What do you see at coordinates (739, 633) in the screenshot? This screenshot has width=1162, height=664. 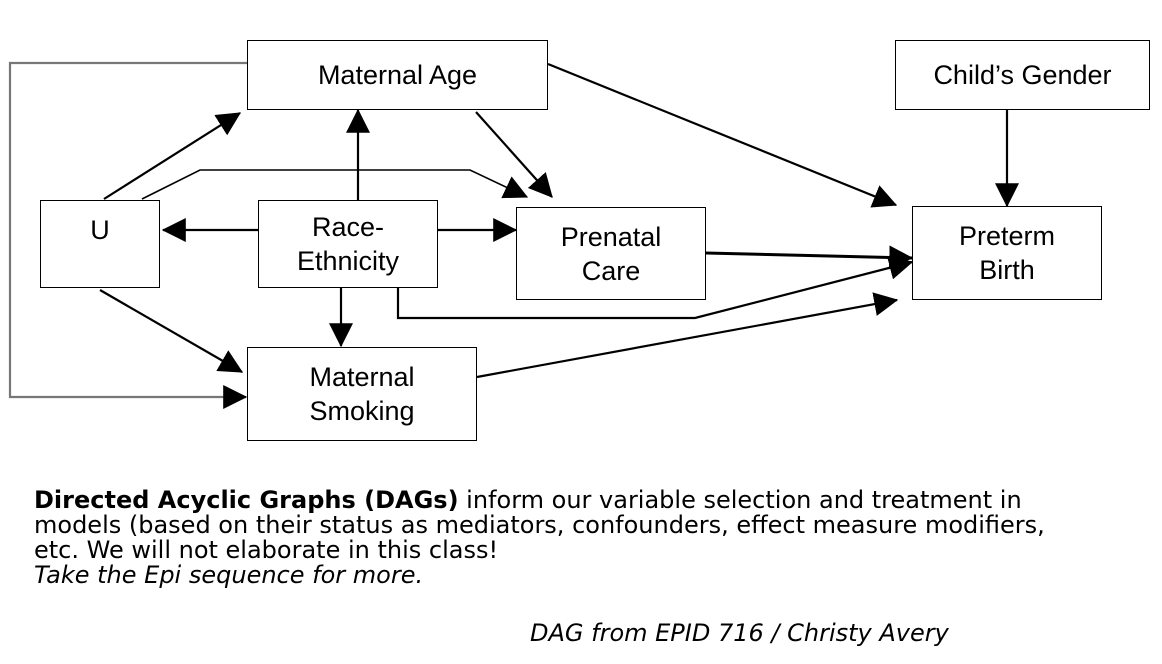 I see `credit: DAG from EPID 716 / Christy Avery` at bounding box center [739, 633].